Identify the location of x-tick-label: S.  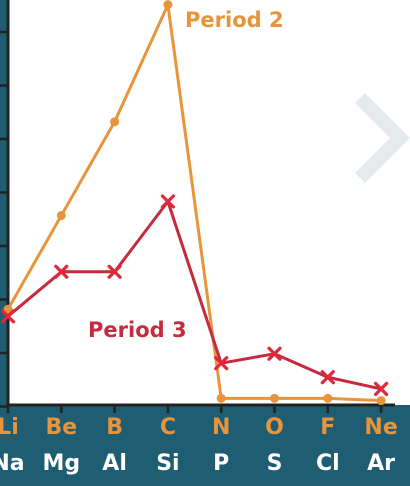
(275, 463).